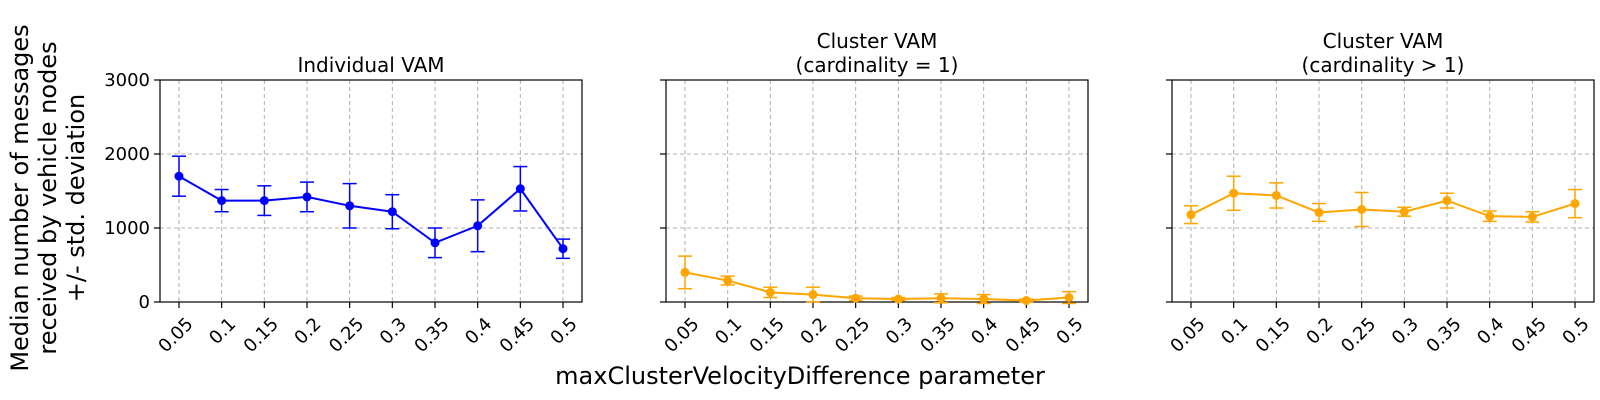  What do you see at coordinates (800, 376) in the screenshot?
I see `x-axis-label: maxClusterVelocityDifference parameter` at bounding box center [800, 376].